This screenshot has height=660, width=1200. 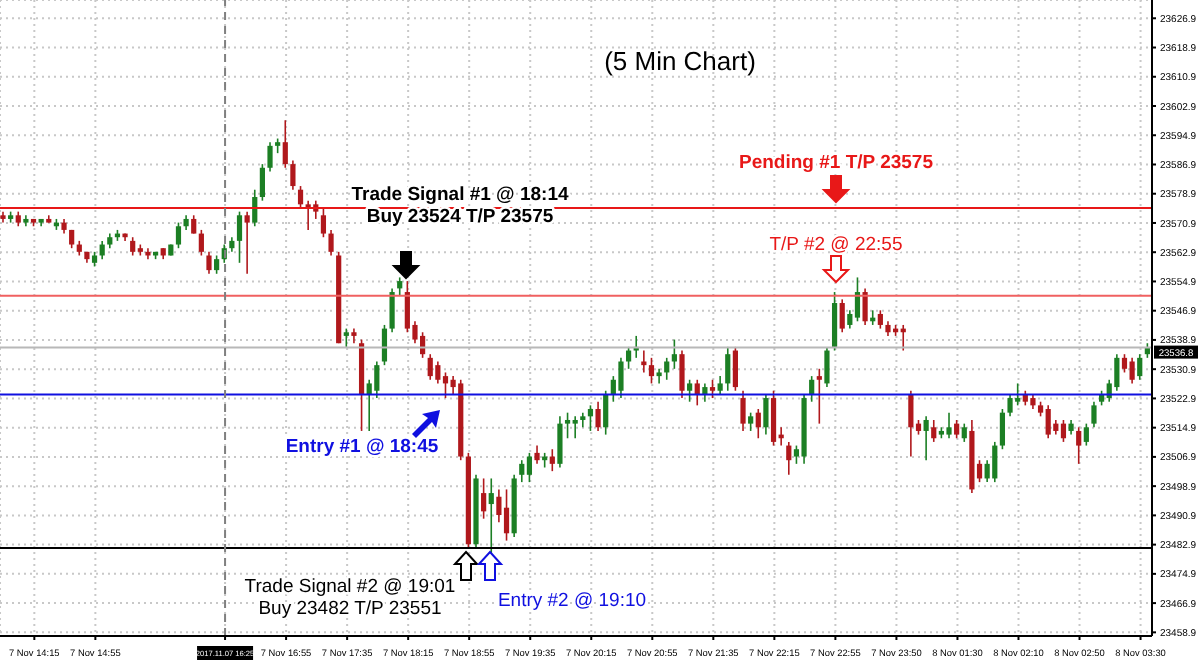 What do you see at coordinates (460, 206) in the screenshot?
I see `annotation: Trade Signal #1 @ 18:14 Buy 23524 T/P 23575` at bounding box center [460, 206].